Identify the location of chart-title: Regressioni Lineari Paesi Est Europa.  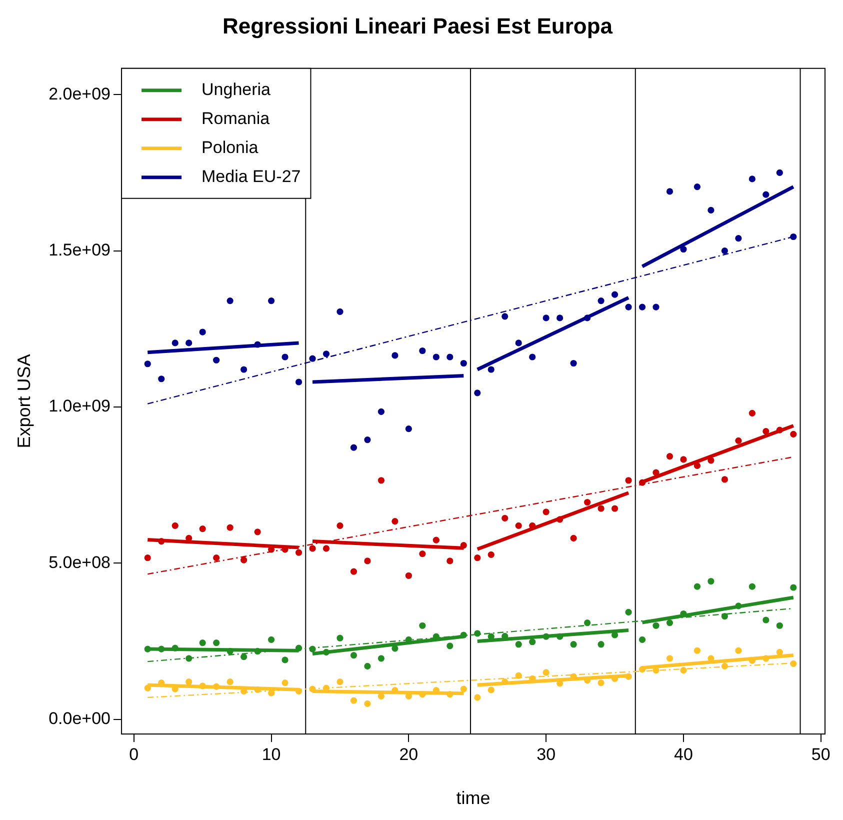
(418, 25).